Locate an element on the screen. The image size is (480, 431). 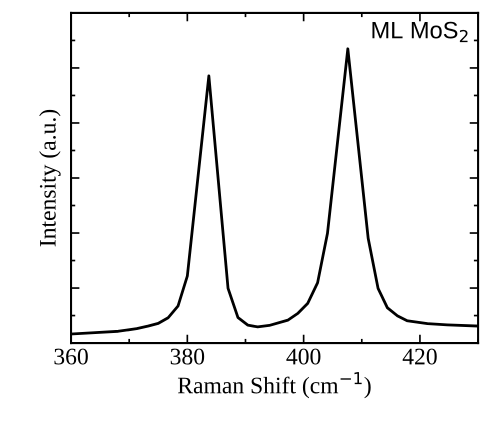
x-tick-label: 360 is located at coordinates (71, 356).